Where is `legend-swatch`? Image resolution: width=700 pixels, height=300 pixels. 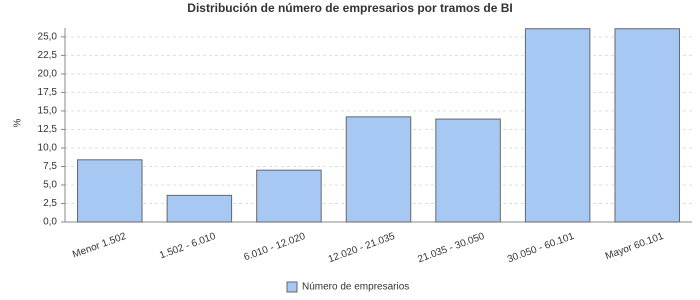 legend-swatch is located at coordinates (292, 287).